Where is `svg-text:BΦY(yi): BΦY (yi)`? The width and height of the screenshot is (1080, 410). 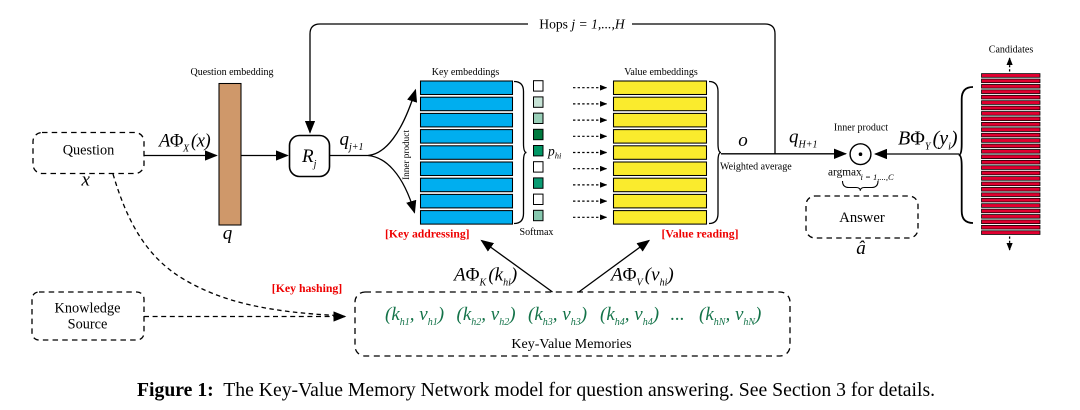 svg-text:BΦY(yi): BΦY (yi) is located at coordinates (928, 140).